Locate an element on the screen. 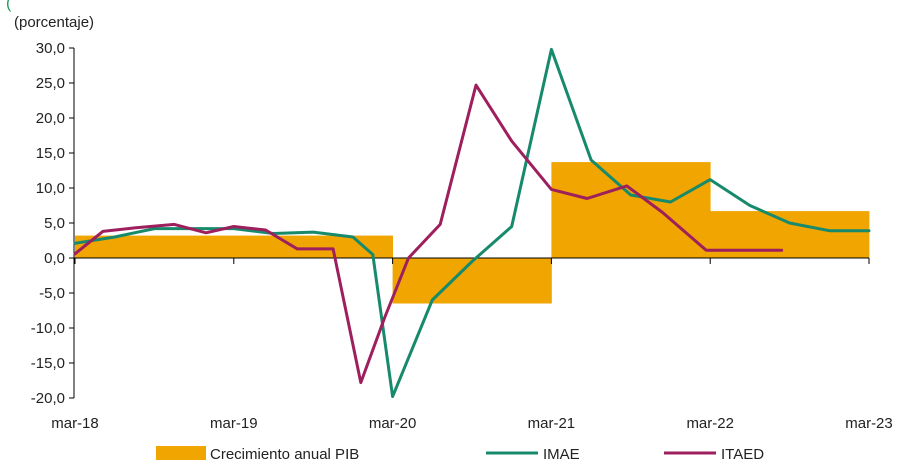  legend-label-itaed: ITAED is located at coordinates (742, 453).